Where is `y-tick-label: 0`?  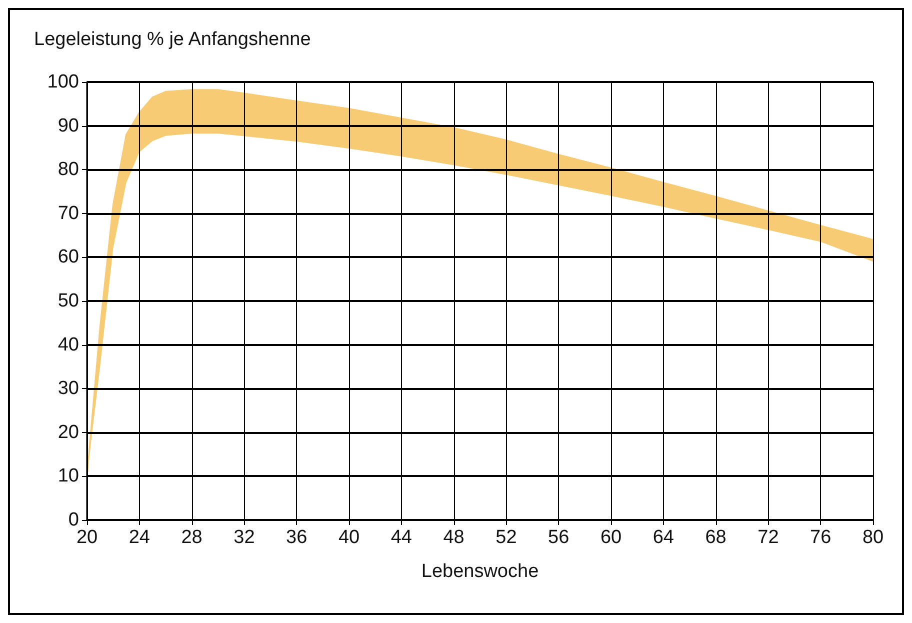 y-tick-label: 0 is located at coordinates (73, 520).